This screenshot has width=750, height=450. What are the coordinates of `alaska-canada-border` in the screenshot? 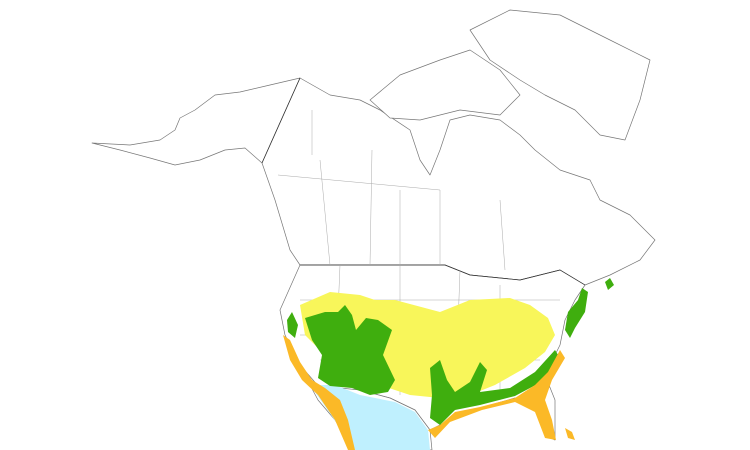 It's located at (281, 120).